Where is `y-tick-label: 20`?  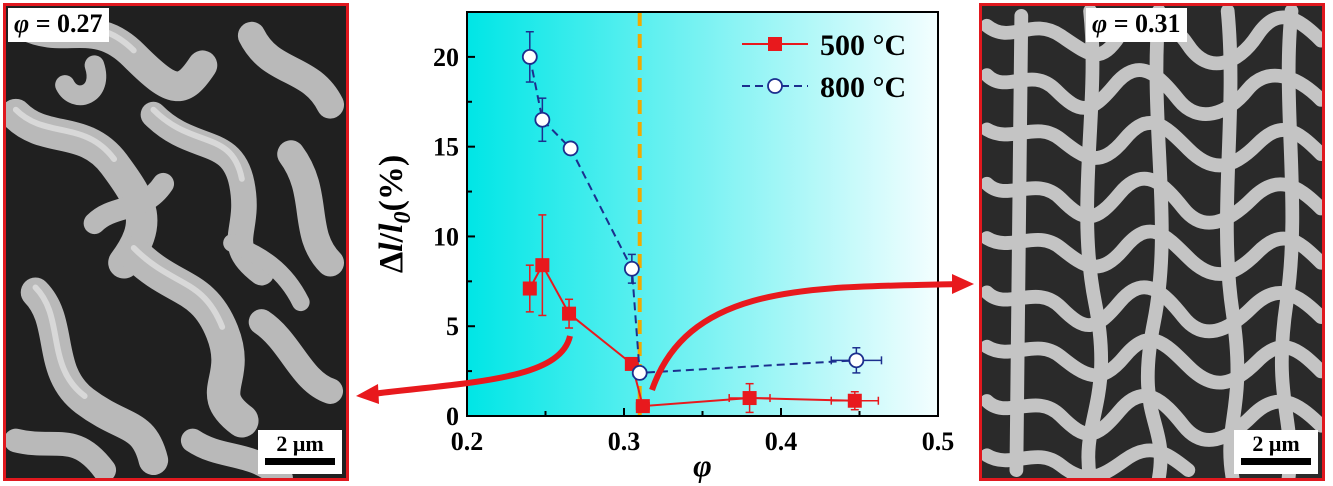
y-tick-label: 20 is located at coordinates (446, 57).